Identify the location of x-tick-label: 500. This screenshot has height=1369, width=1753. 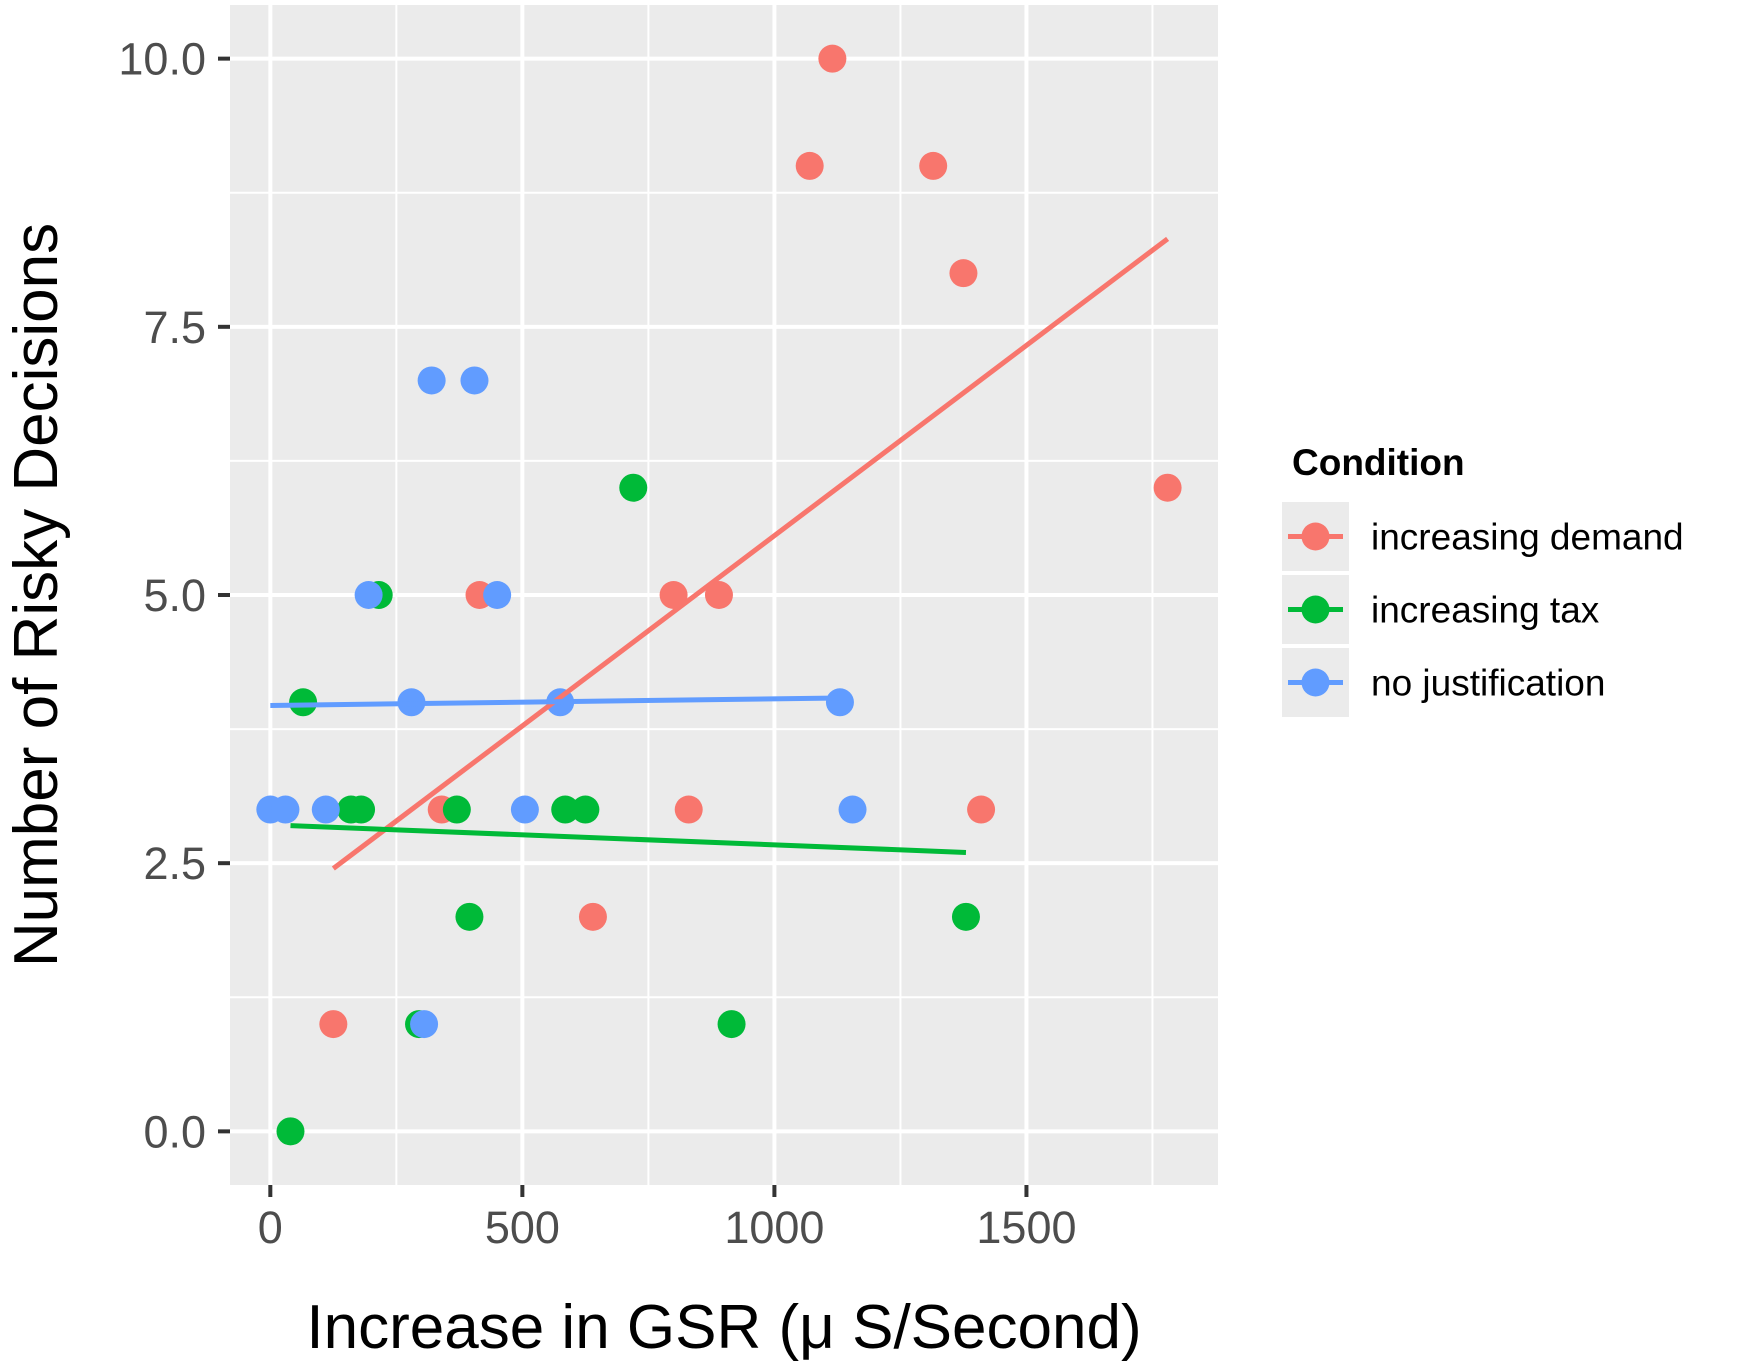
(522, 1227).